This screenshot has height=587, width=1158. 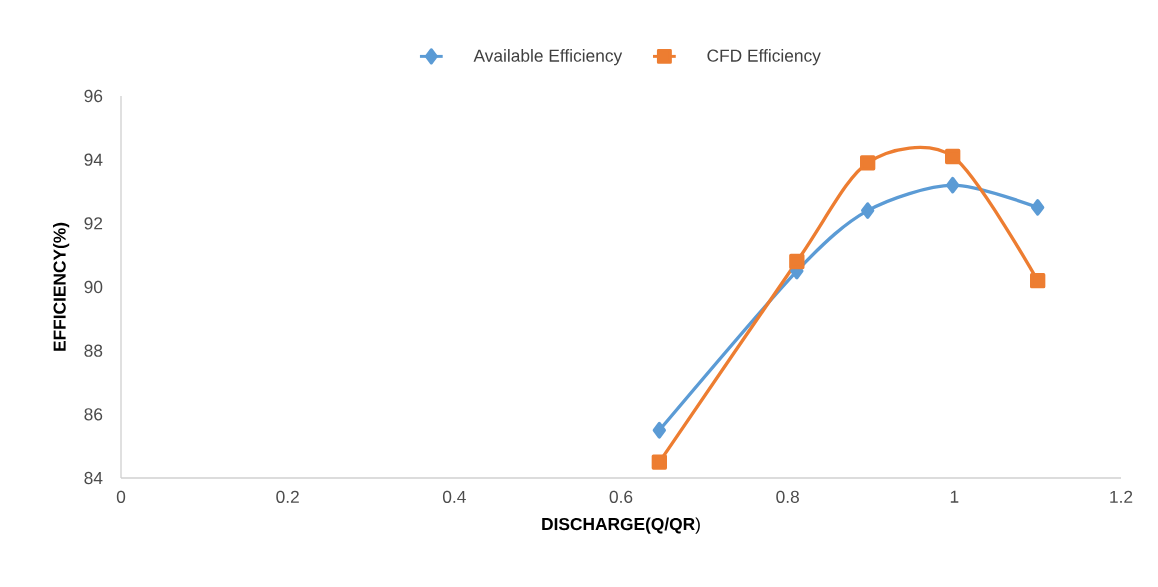 What do you see at coordinates (93, 414) in the screenshot?
I see `y-tick-label: 86` at bounding box center [93, 414].